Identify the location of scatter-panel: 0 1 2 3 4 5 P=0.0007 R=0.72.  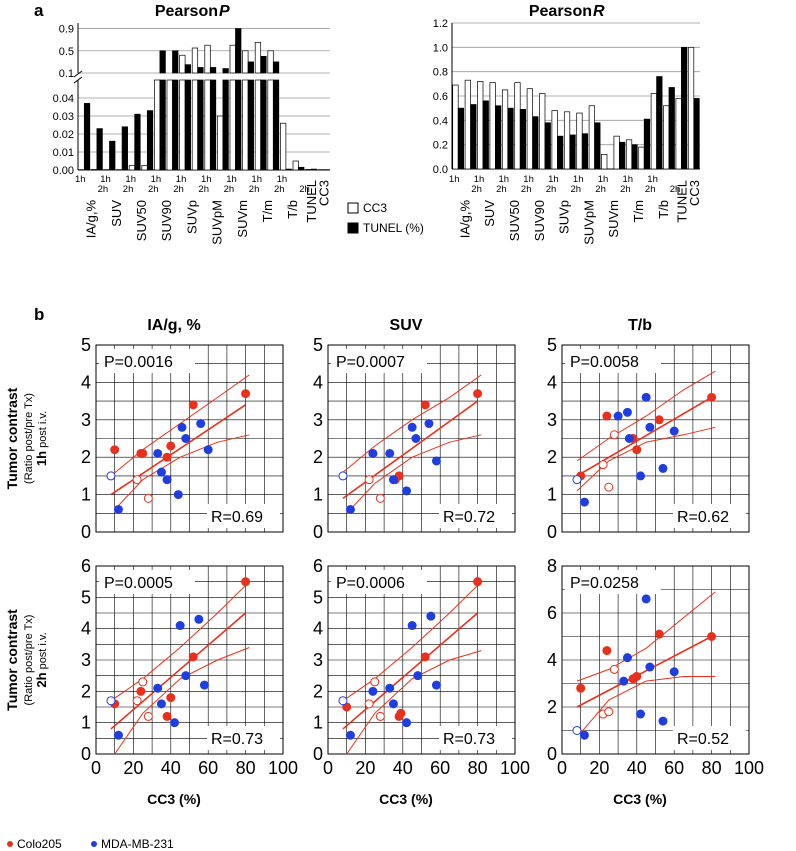
(414, 438).